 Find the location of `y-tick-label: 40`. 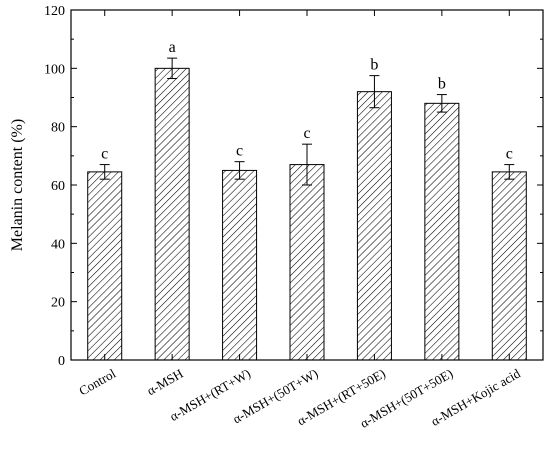

y-tick-label: 40 is located at coordinates (58, 244).